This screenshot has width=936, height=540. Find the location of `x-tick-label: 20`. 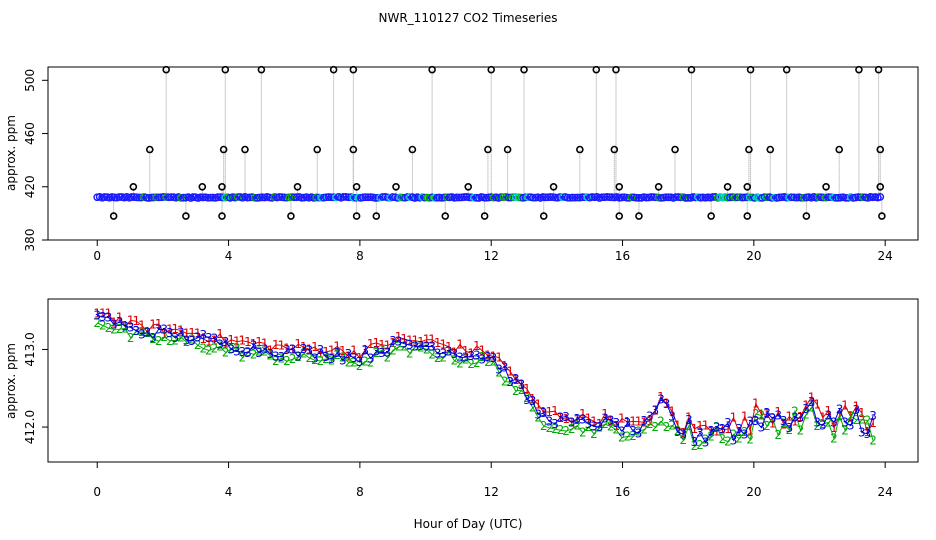

x-tick-label: 20 is located at coordinates (753, 256).